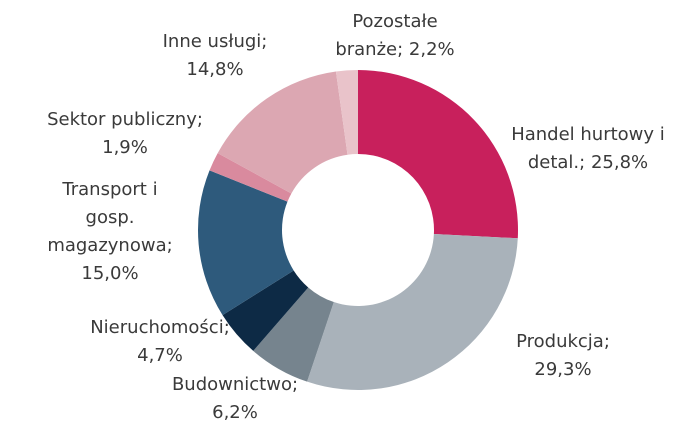 This screenshot has width=686, height=427. What do you see at coordinates (160, 327) in the screenshot?
I see `category-label: Nieruchomości;` at bounding box center [160, 327].